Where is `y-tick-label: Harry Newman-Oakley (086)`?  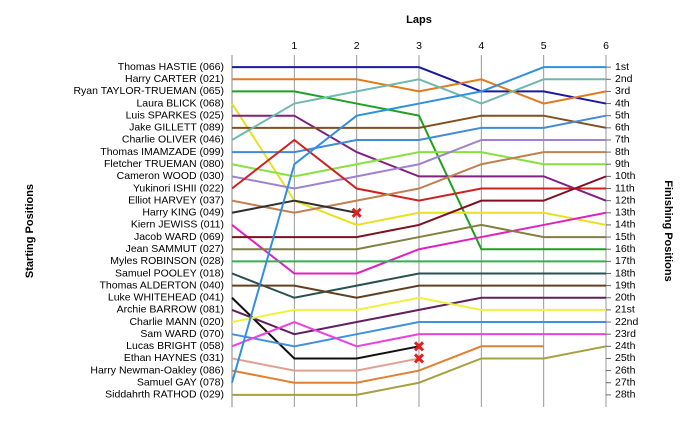
y-tick-label: Harry Newman-Oakley (086) is located at coordinates (157, 370).